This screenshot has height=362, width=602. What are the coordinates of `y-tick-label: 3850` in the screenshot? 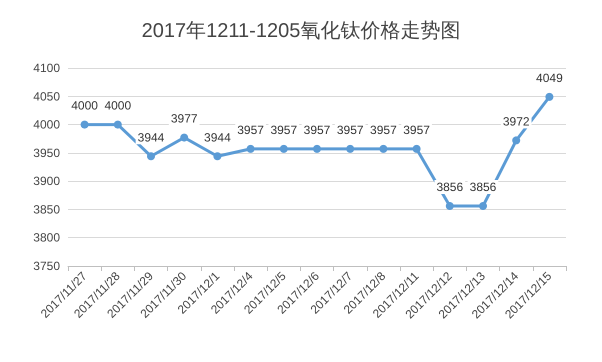 It's located at (46, 209).